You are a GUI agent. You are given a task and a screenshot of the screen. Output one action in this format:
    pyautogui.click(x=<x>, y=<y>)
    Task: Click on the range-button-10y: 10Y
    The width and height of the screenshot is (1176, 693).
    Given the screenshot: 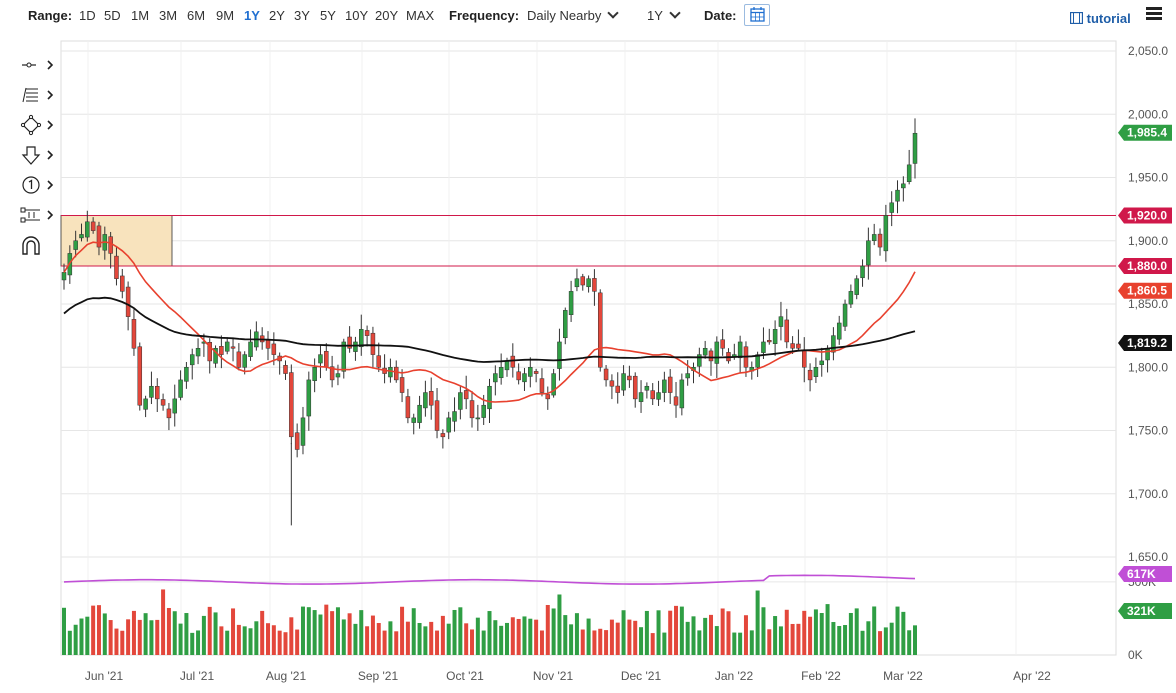 What is the action you would take?
    pyautogui.click(x=357, y=15)
    